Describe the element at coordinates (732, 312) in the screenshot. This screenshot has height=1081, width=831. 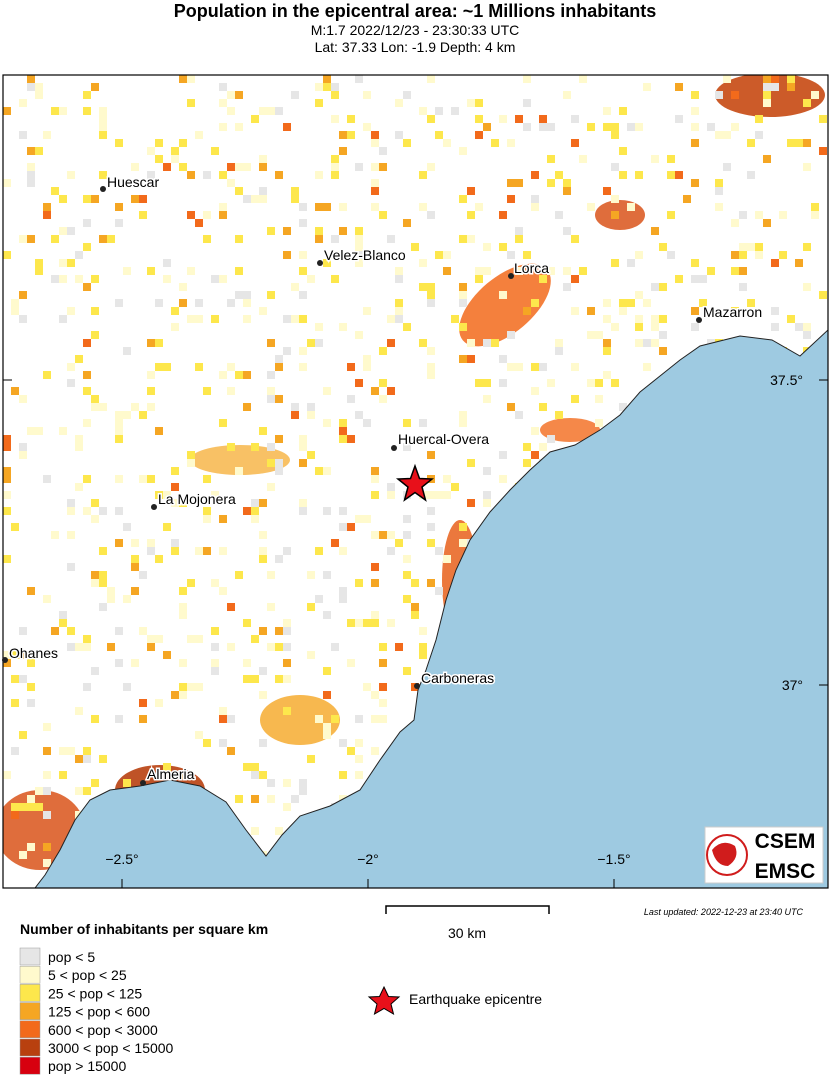
I see `city-label: Mazarron` at that location.